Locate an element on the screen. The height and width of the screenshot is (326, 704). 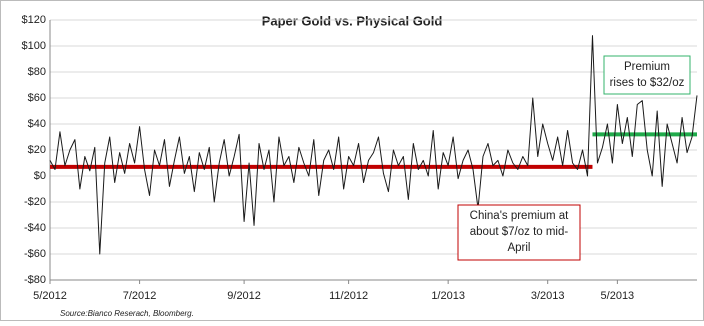
y-tick-label: $80 is located at coordinates (37, 72).